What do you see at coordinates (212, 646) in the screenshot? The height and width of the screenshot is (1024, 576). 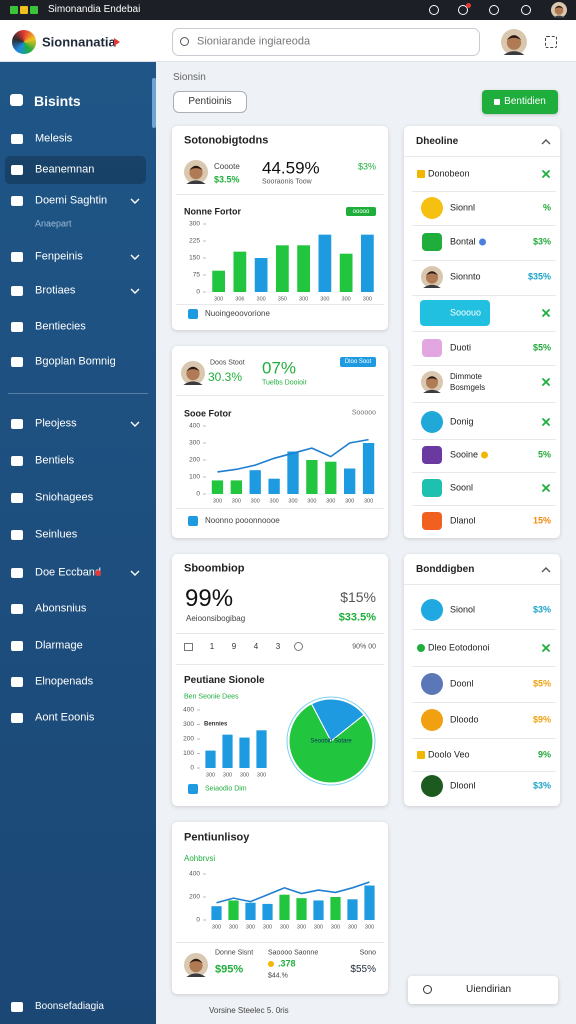 I see `toolbar-item: 1` at bounding box center [212, 646].